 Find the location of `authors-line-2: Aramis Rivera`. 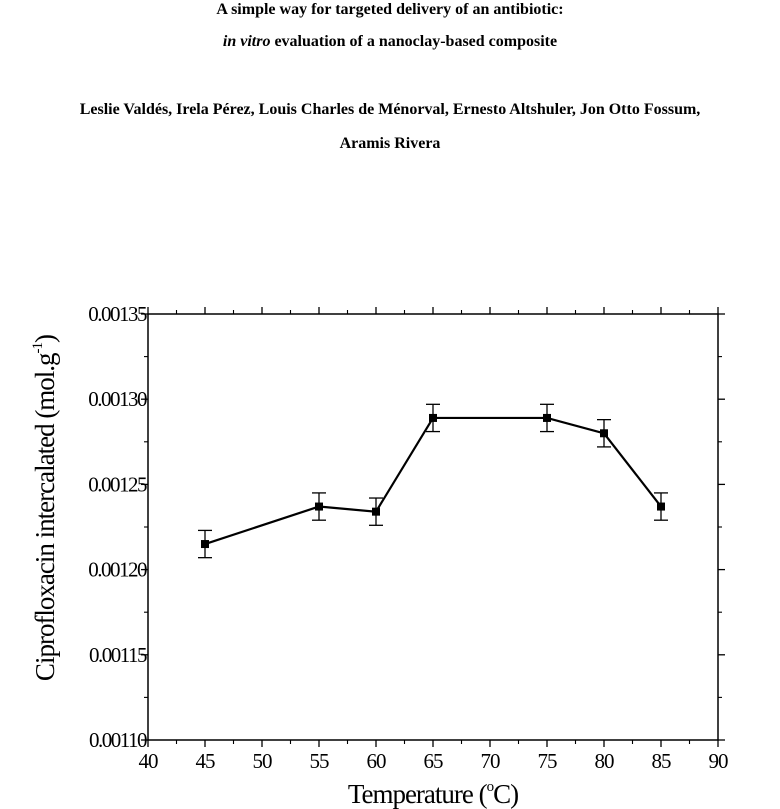

authors-line-2: Aramis Rivera is located at coordinates (390, 143).